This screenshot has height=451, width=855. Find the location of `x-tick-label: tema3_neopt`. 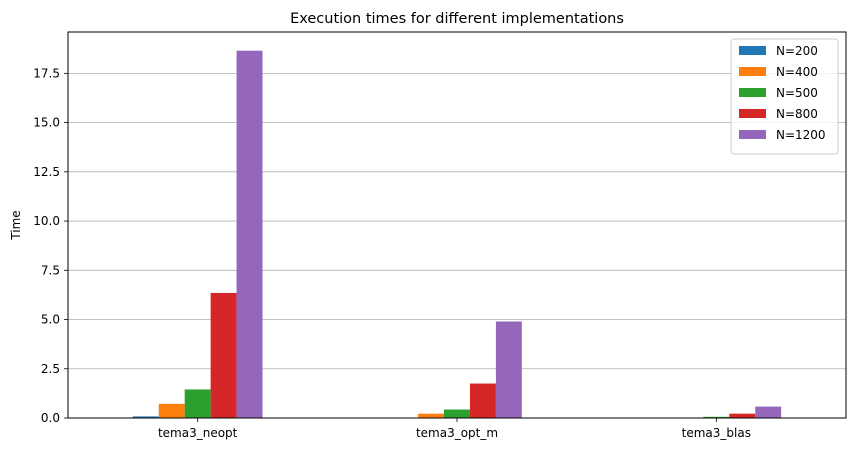

x-tick-label: tema3_neopt is located at coordinates (198, 433).